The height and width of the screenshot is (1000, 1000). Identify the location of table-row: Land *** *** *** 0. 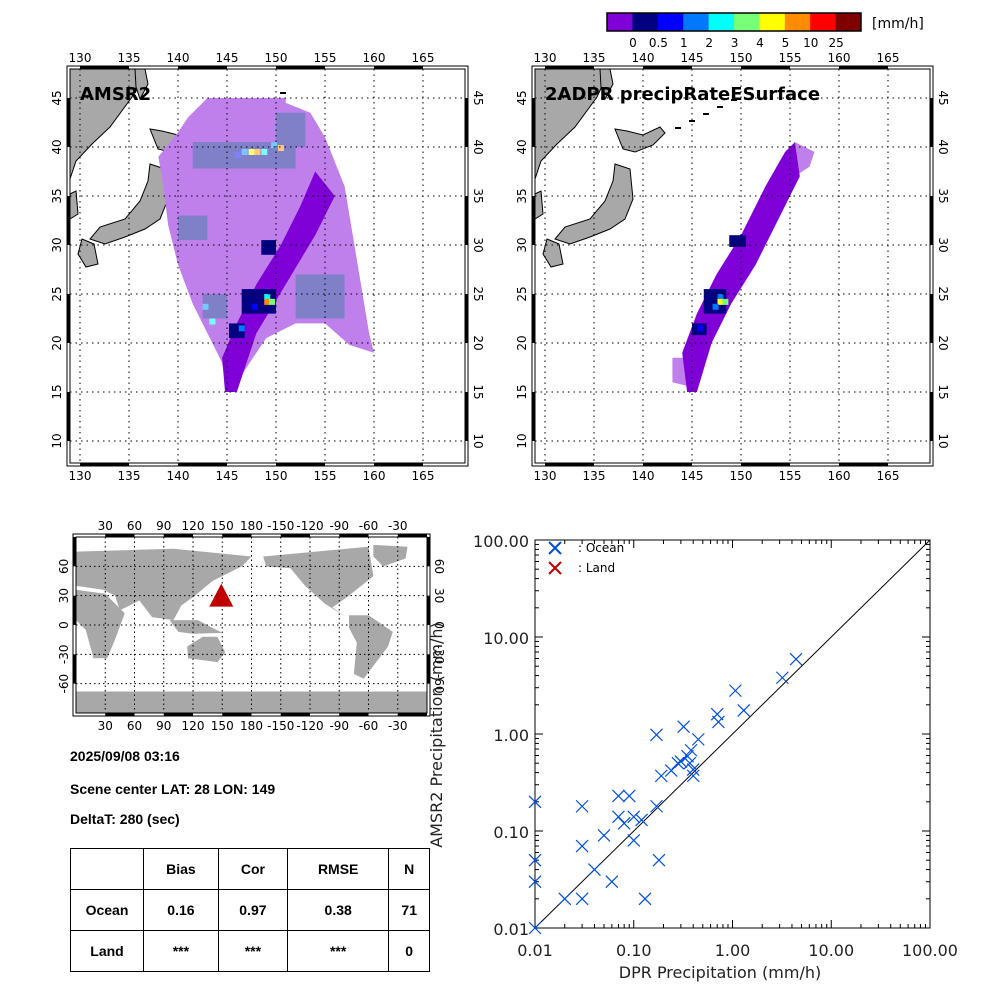
(250, 951).